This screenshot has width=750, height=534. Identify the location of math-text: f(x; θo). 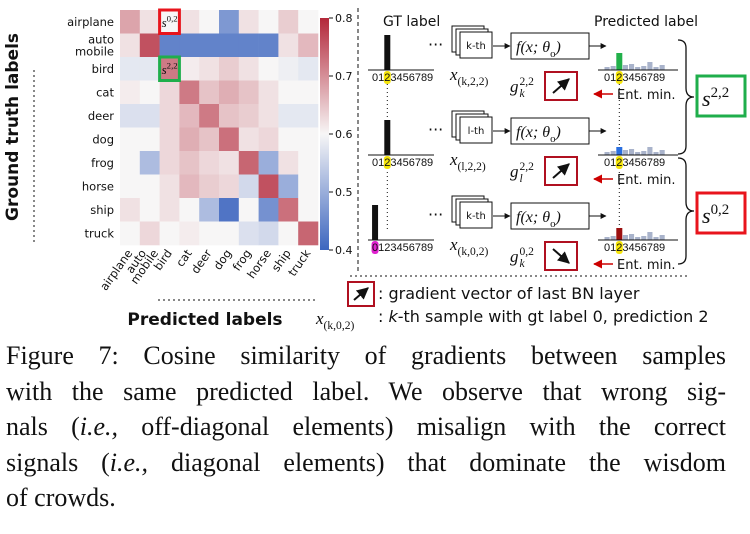
(538, 134).